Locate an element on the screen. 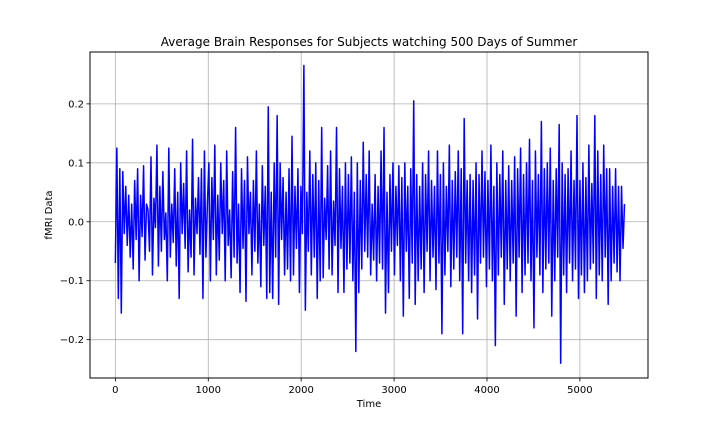  y-axis-label: fMRI Data is located at coordinates (49, 214).